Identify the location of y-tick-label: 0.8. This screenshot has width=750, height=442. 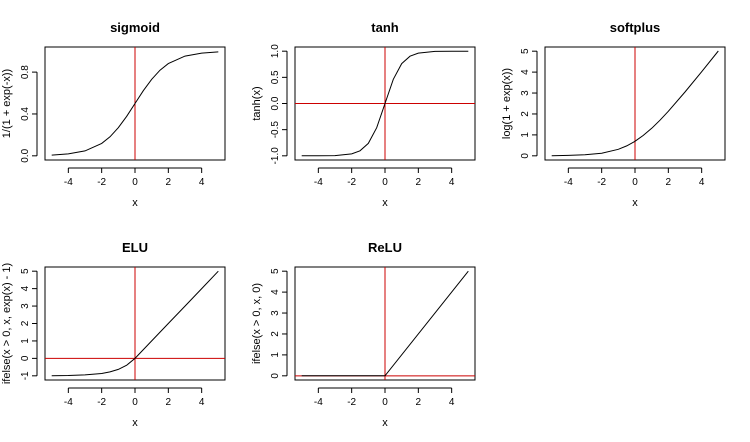
(25, 72).